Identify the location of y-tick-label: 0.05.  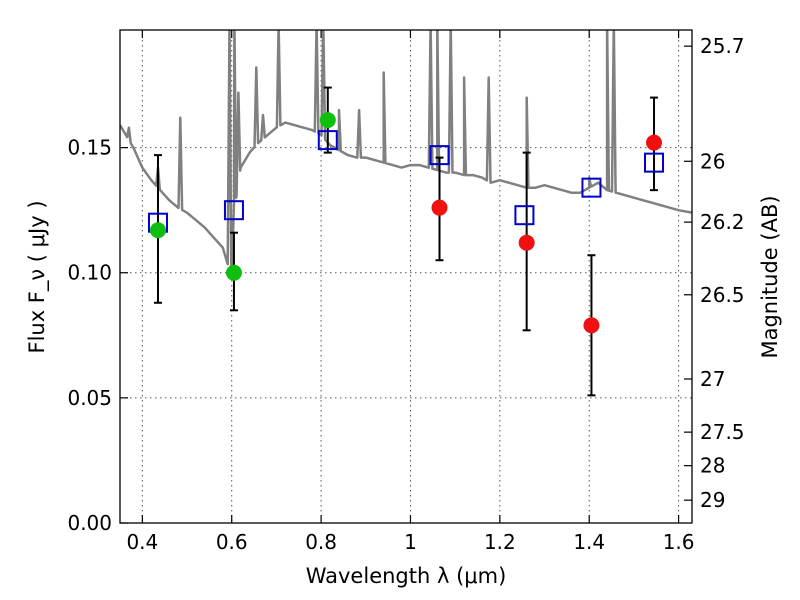
(89, 398).